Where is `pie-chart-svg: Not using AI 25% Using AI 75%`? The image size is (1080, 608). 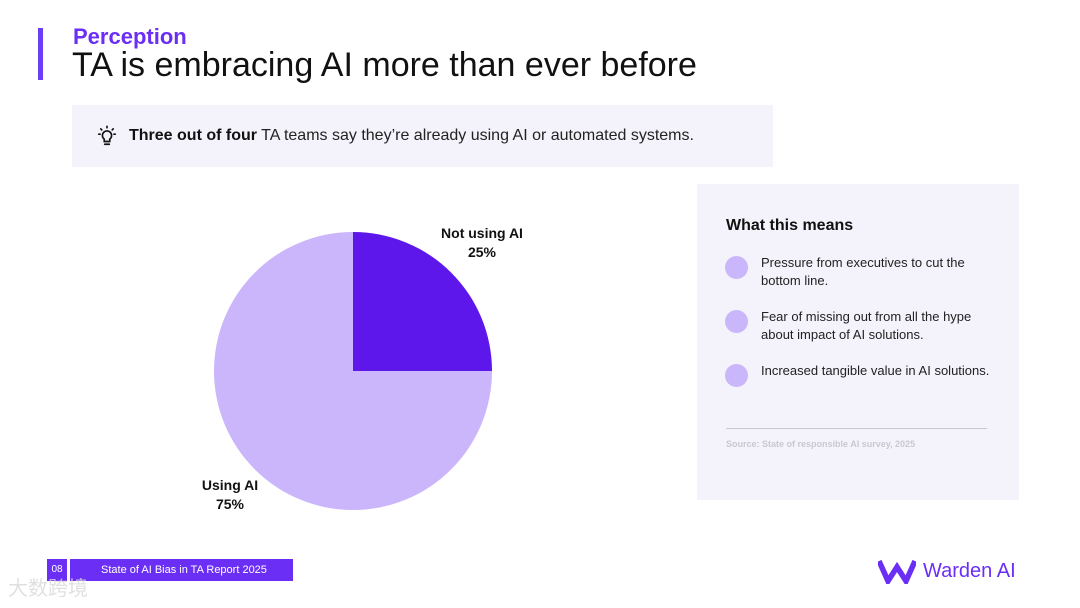 pie-chart-svg: Not using AI 25% Using AI 75% is located at coordinates (362, 368).